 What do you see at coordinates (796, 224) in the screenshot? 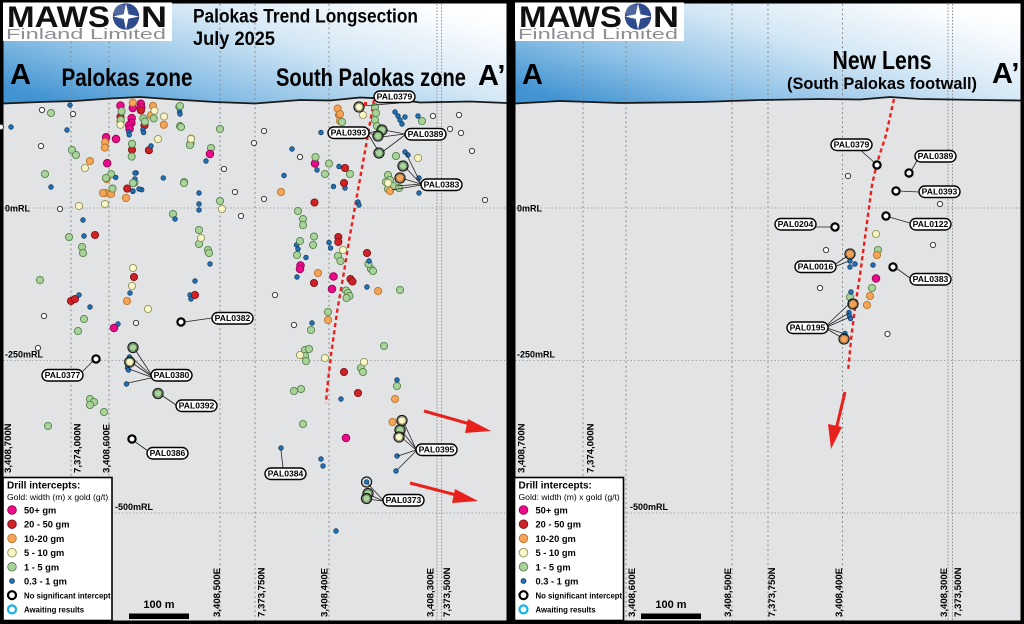
I see `svg-text: PAL0204` at bounding box center [796, 224].